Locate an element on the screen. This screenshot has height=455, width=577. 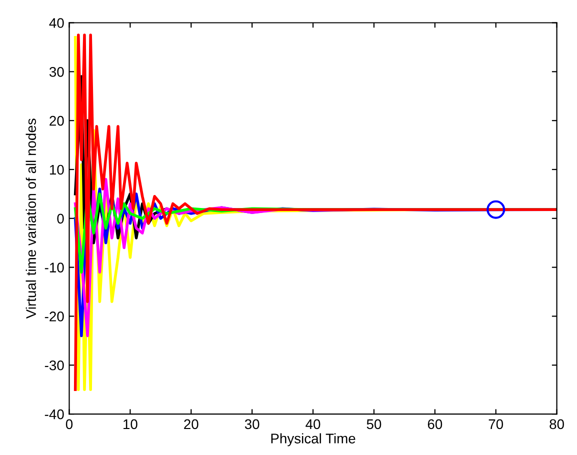
x-tick-label: 50 is located at coordinates (374, 424).